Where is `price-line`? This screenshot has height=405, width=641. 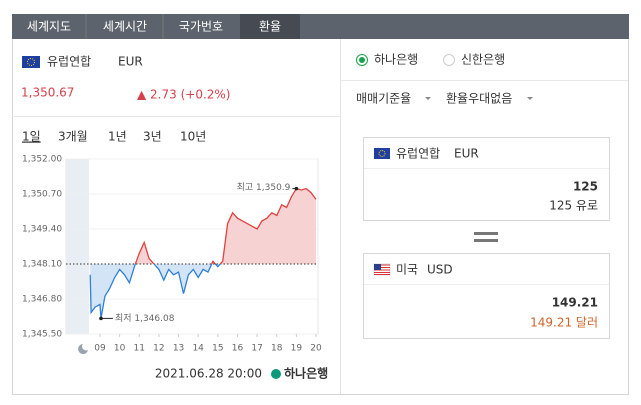 price-line is located at coordinates (203, 253).